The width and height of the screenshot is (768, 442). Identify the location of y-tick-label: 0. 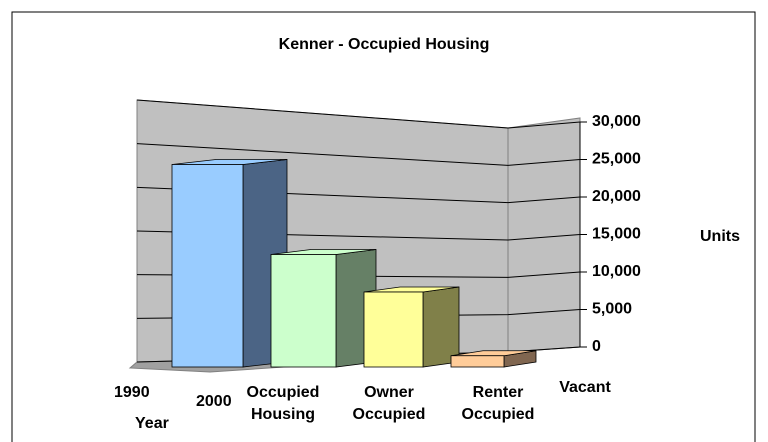
(596, 346).